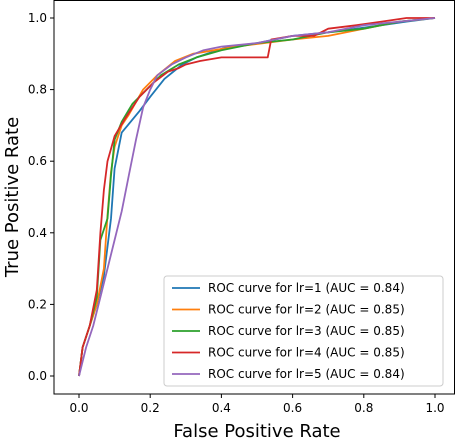 The height and width of the screenshot is (444, 456). What do you see at coordinates (306, 353) in the screenshot?
I see `legend-label: ROC curve for lr=4 (AUC = 0.85)` at bounding box center [306, 353].